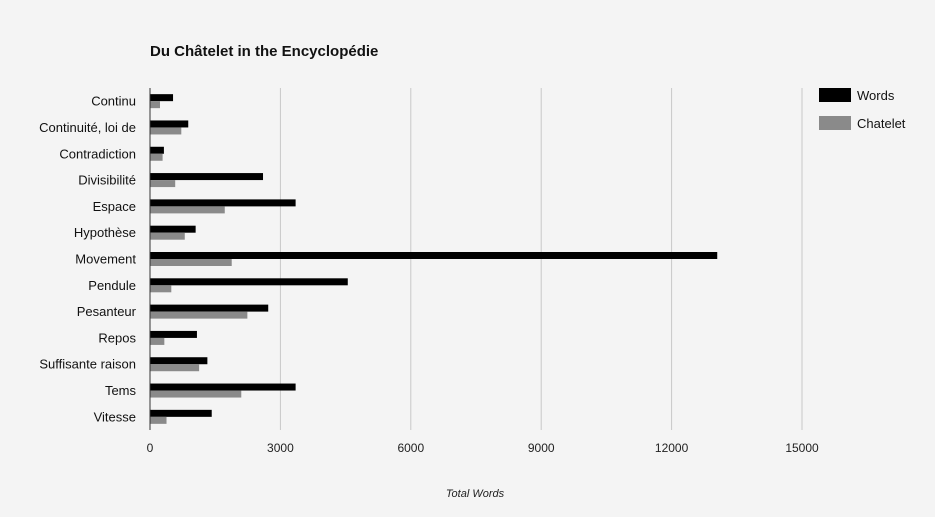  What do you see at coordinates (115, 416) in the screenshot?
I see `category-label: Vitesse` at bounding box center [115, 416].